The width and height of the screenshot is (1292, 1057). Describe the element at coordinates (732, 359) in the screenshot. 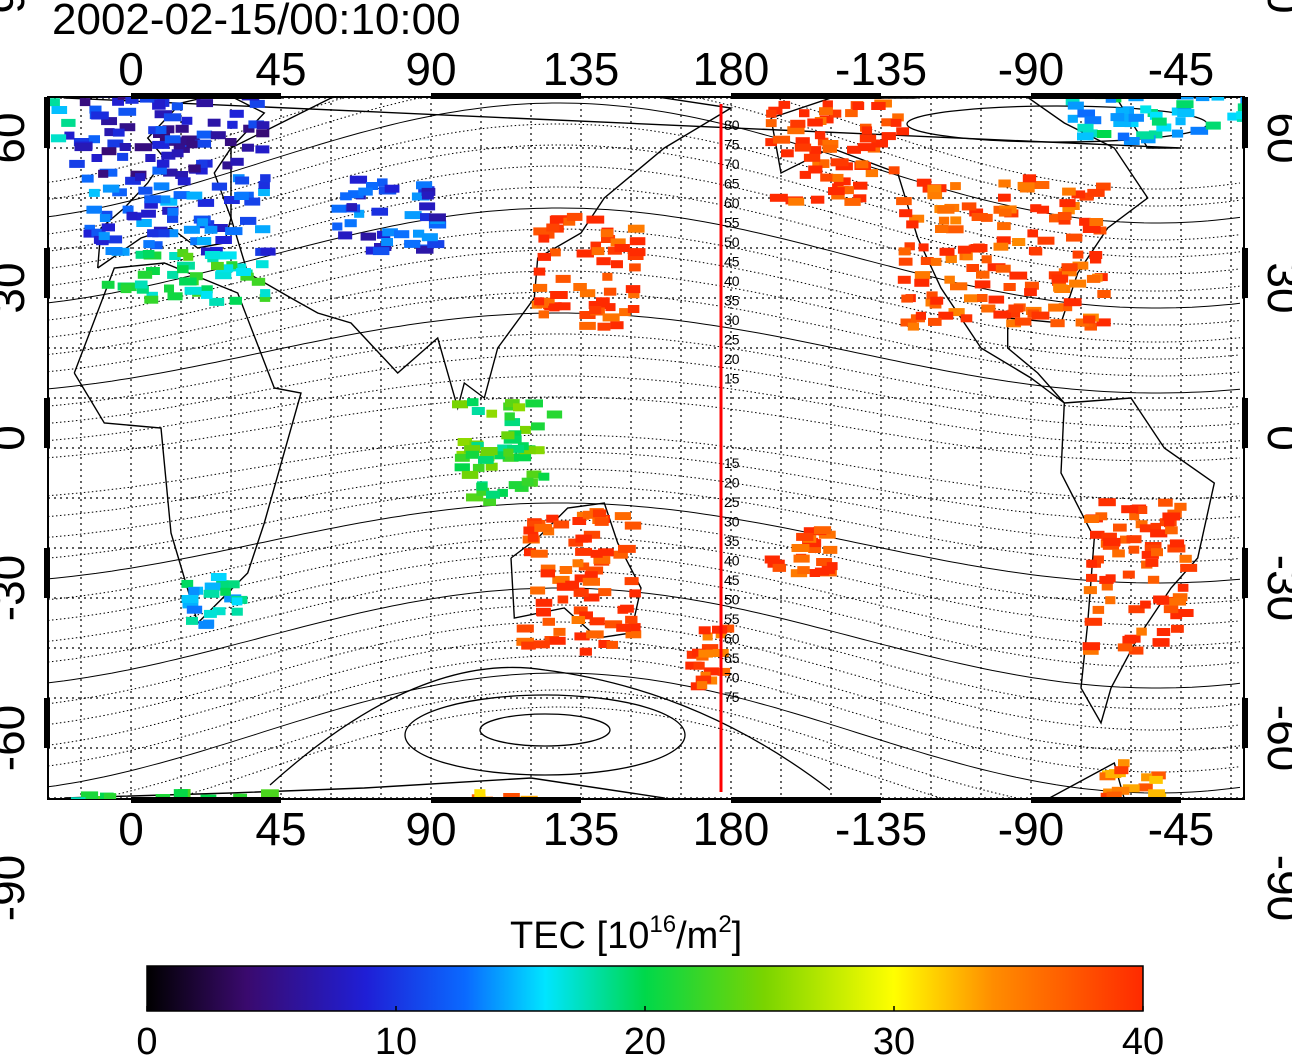

I see `mlat-label: 20` at that location.